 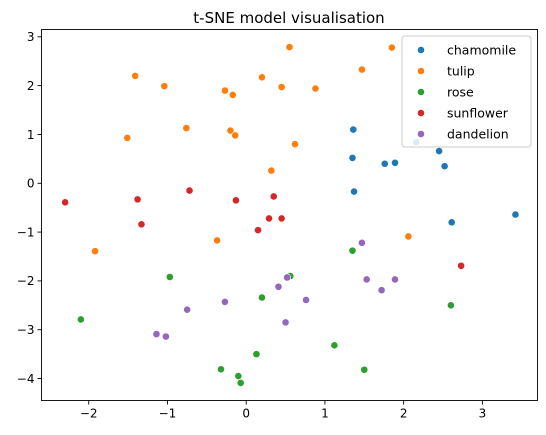 I want to click on legend-label-dandelion: dandelion, so click(x=478, y=134).